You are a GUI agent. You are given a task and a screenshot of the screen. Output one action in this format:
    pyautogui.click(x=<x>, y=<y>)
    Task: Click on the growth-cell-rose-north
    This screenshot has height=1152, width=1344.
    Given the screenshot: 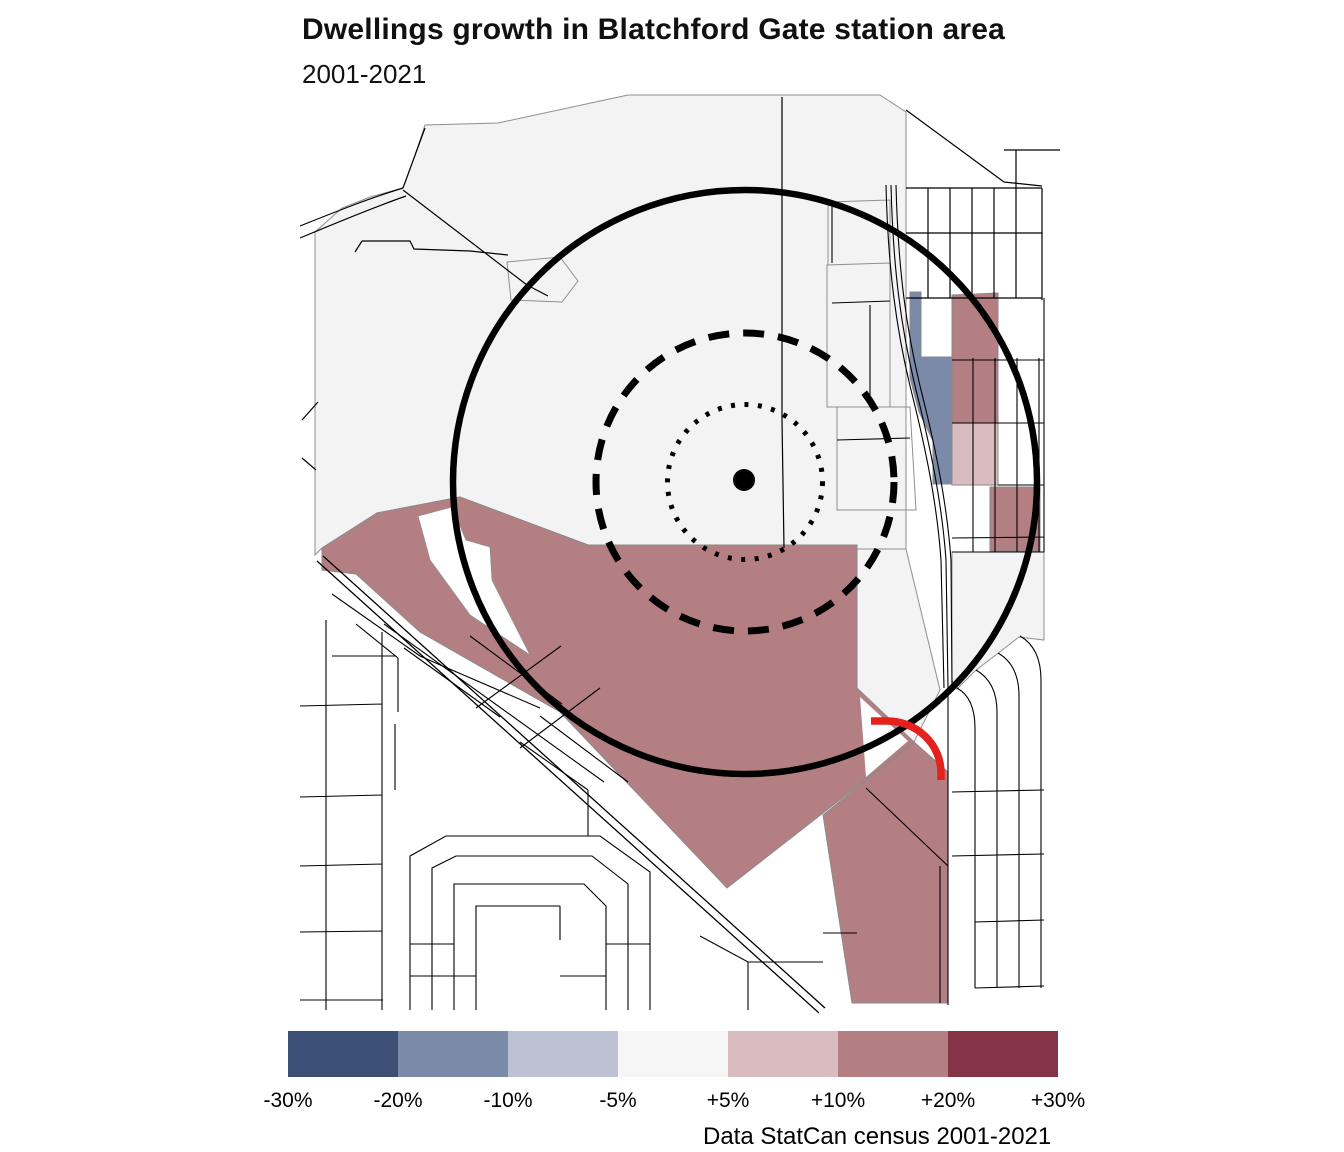 What is the action you would take?
    pyautogui.click(x=975, y=358)
    